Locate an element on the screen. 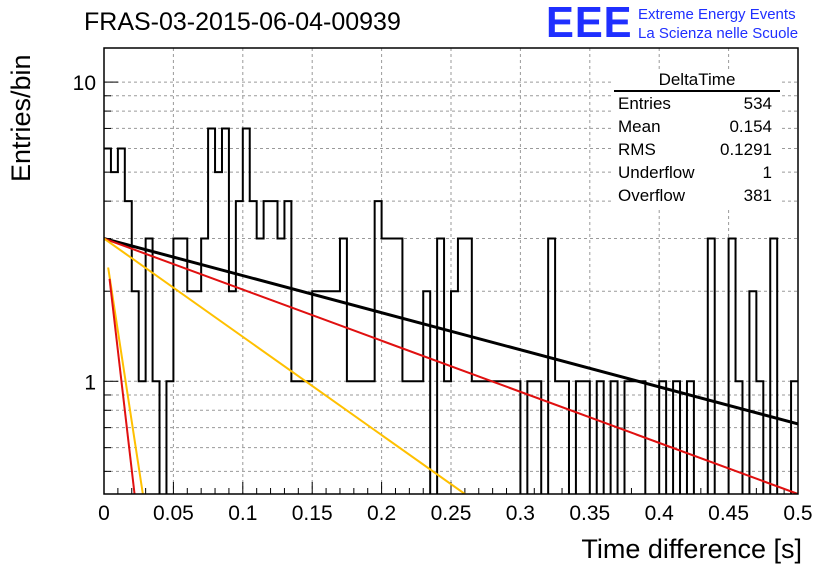 The image size is (836, 572). x-tick-label: 0.4 is located at coordinates (660, 513).